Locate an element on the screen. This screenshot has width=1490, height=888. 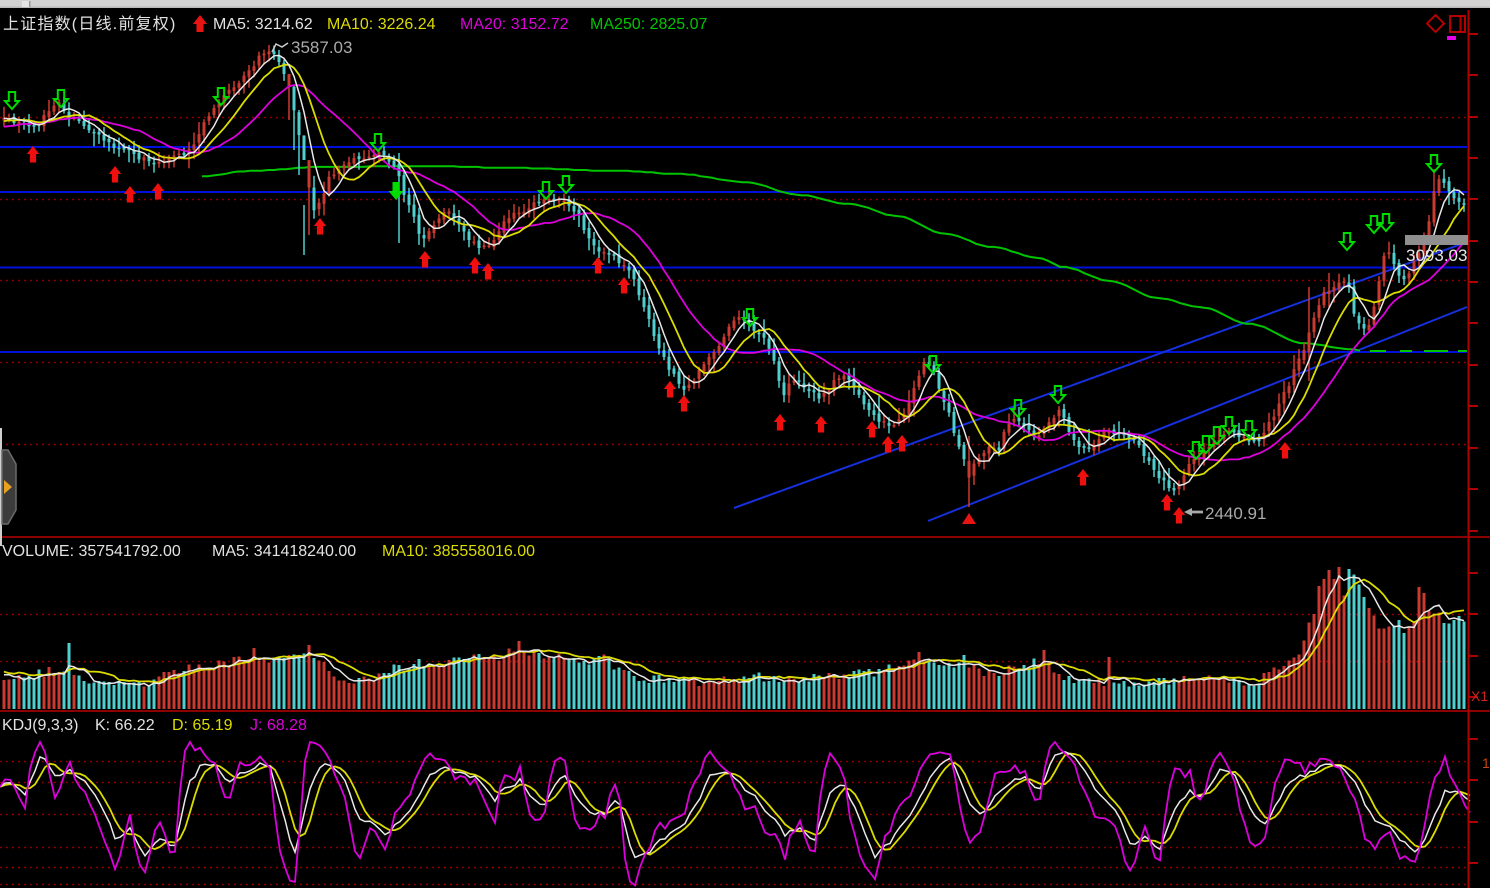
svg-text: 3587.03 is located at coordinates (321, 47).